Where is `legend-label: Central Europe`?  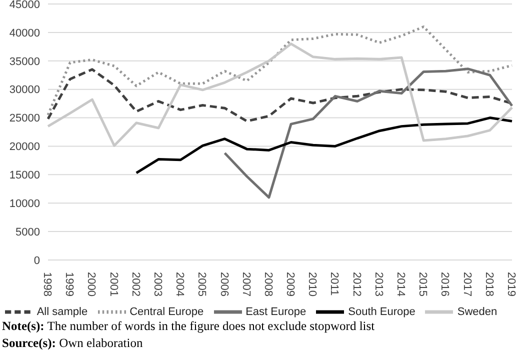 legend-label: Central Europe is located at coordinates (167, 312).